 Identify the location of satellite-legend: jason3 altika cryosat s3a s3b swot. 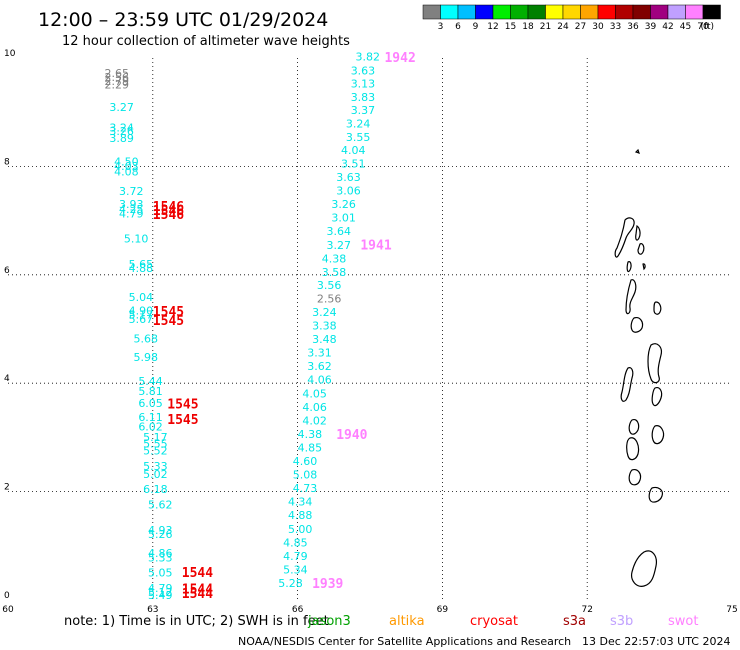
(502, 621).